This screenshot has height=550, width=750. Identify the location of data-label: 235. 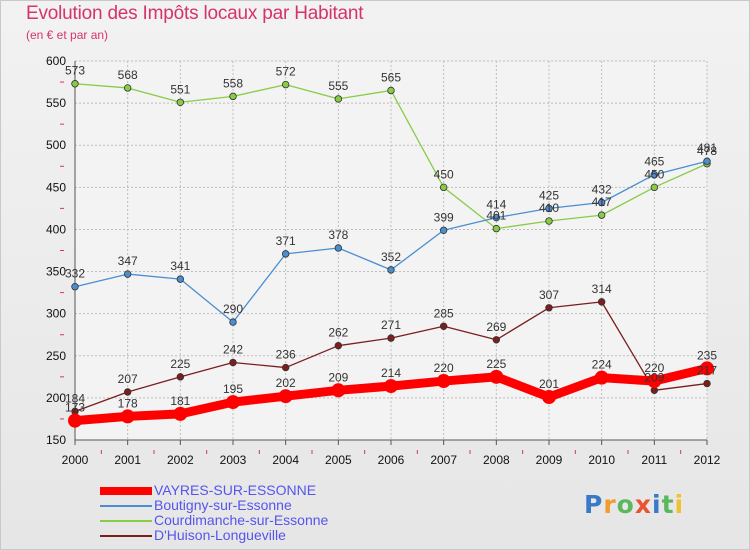
(707, 355).